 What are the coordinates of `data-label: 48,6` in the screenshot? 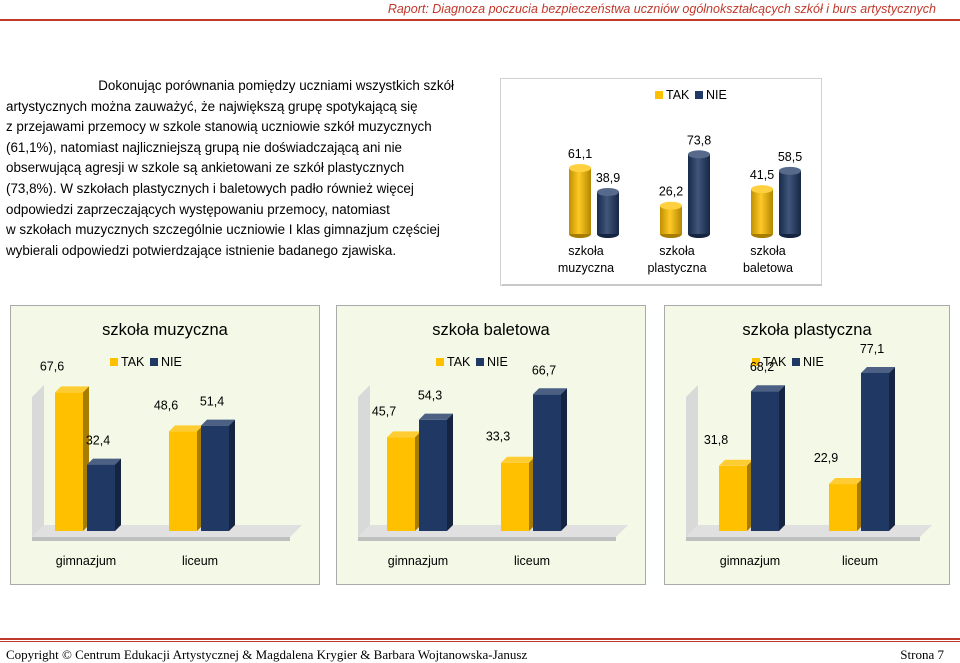 It's located at (166, 405).